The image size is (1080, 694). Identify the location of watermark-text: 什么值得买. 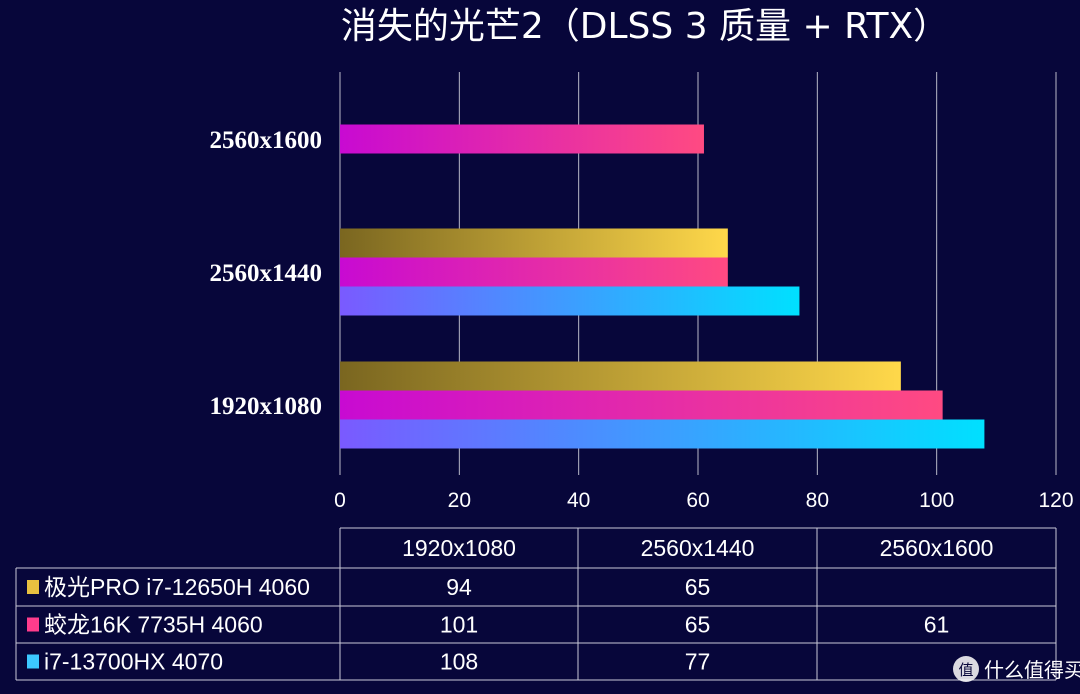
(1032, 670).